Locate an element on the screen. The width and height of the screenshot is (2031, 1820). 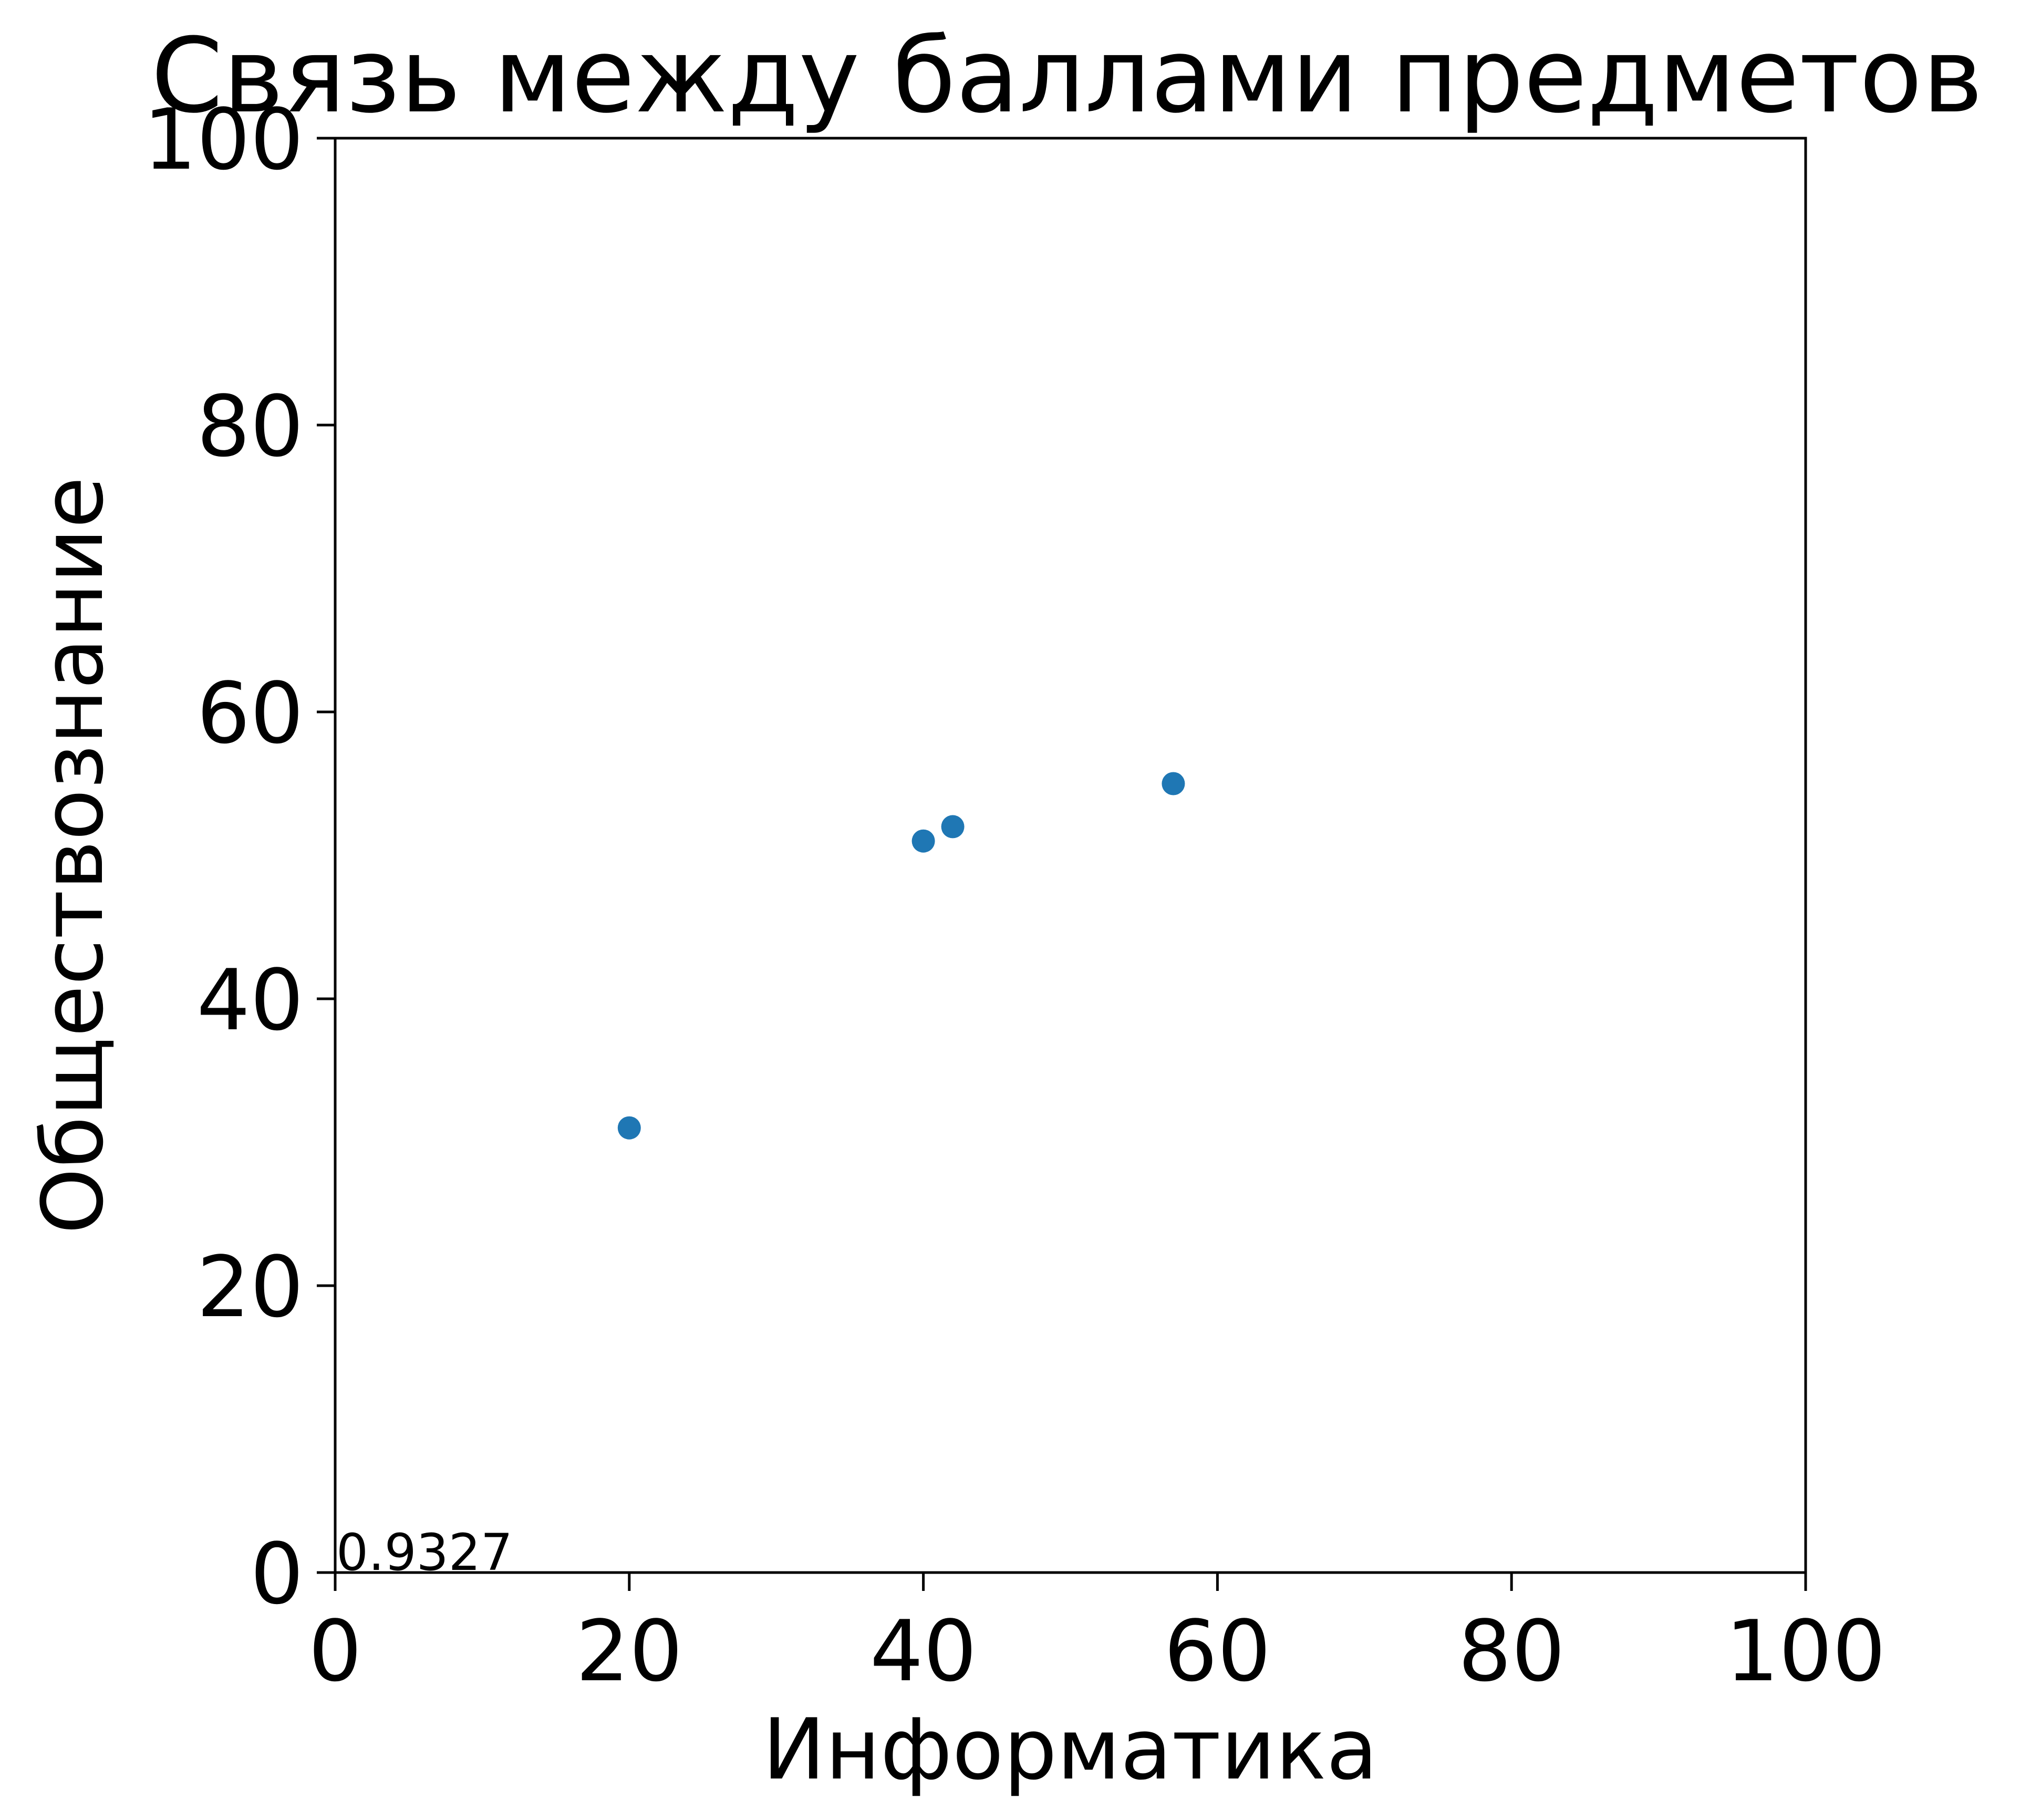
y-tick-label: 0 is located at coordinates (277, 1574).